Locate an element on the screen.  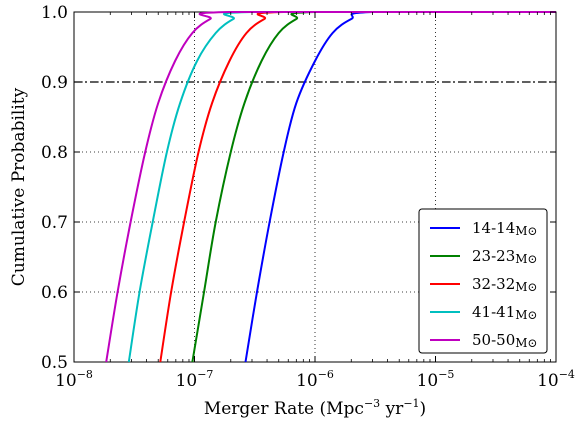
y-tick-label: 0.5 is located at coordinates (54, 363).